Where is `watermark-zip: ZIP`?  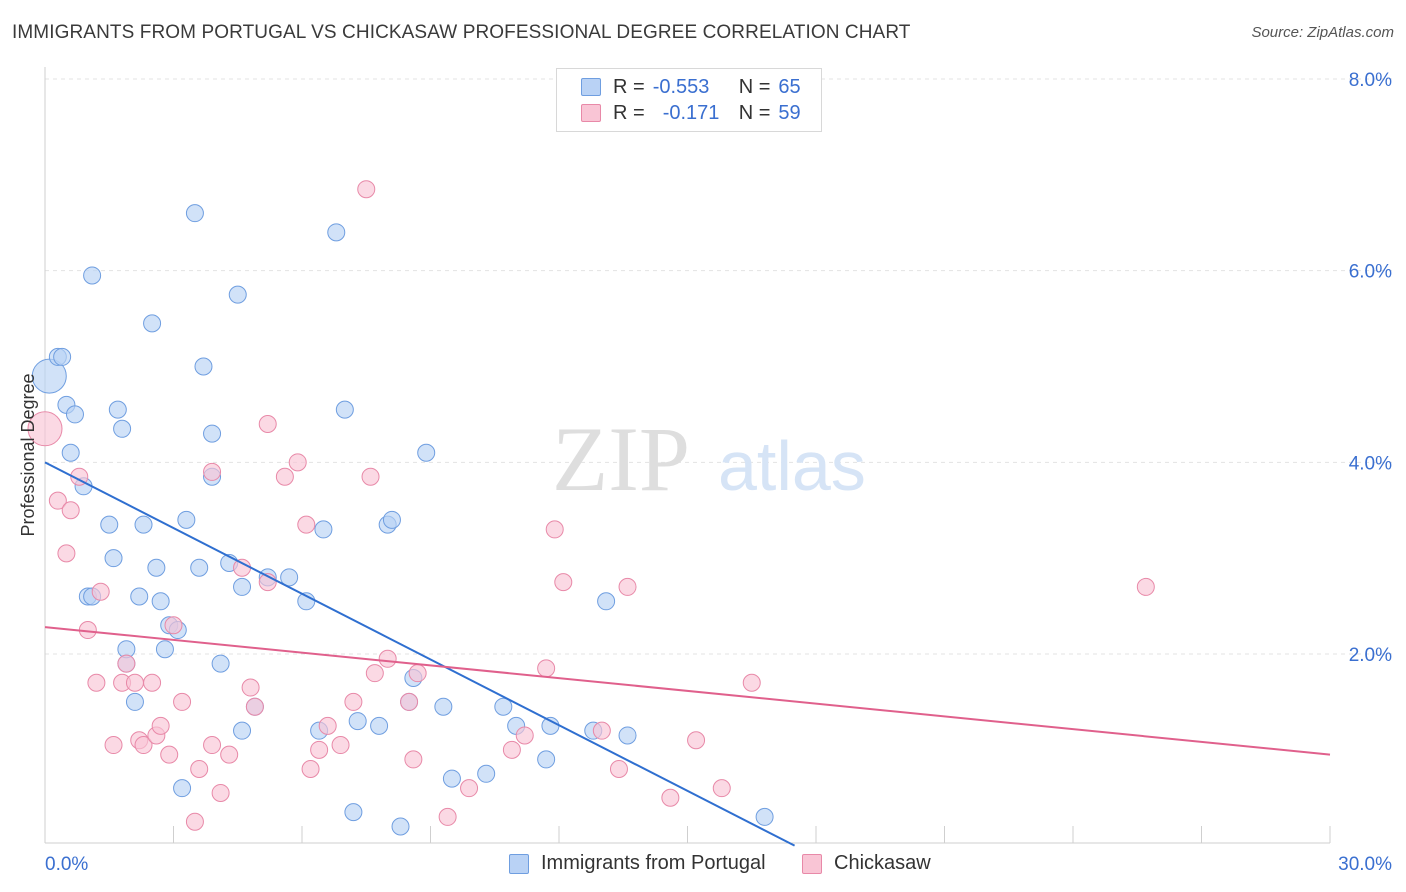
watermark-zip: ZIP is located at coordinates (621, 459).